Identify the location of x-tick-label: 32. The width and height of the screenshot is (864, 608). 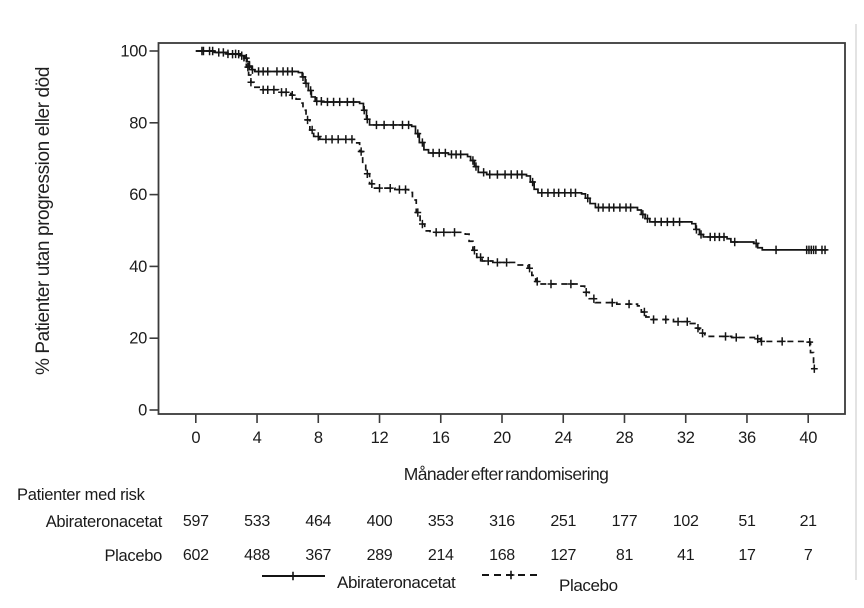
(686, 438).